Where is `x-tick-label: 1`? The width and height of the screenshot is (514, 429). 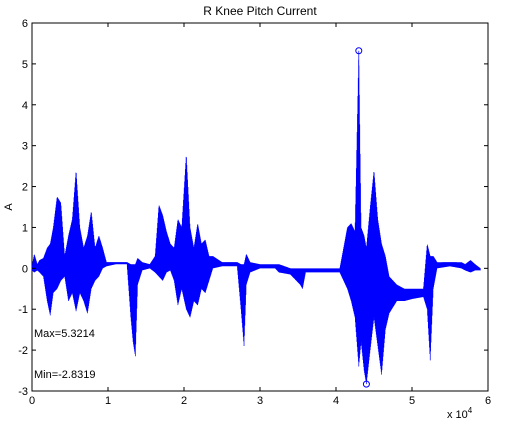 x-tick-label: 1 is located at coordinates (108, 401).